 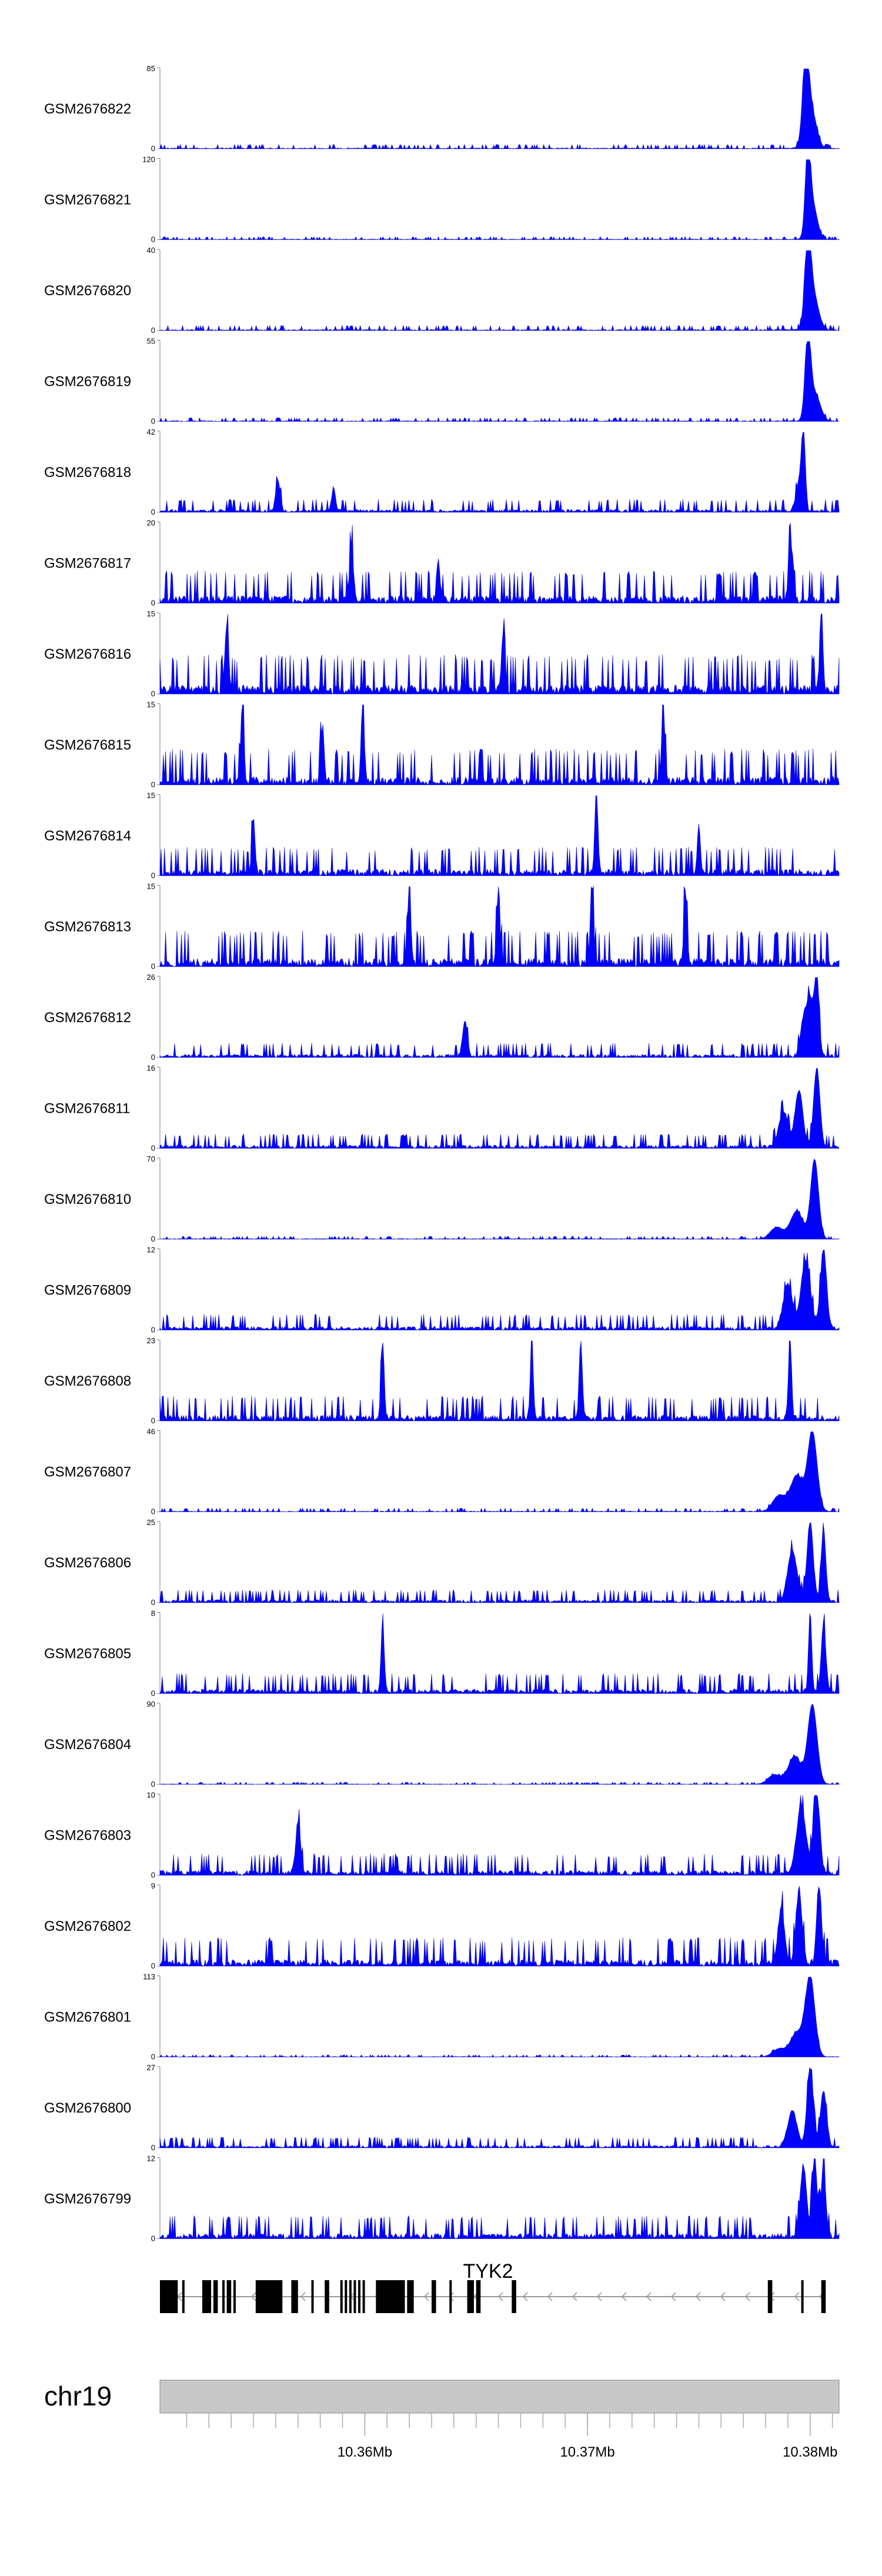 What do you see at coordinates (442, 835) in the screenshot?
I see `track-GSM2676814: GSM2676814 15 0` at bounding box center [442, 835].